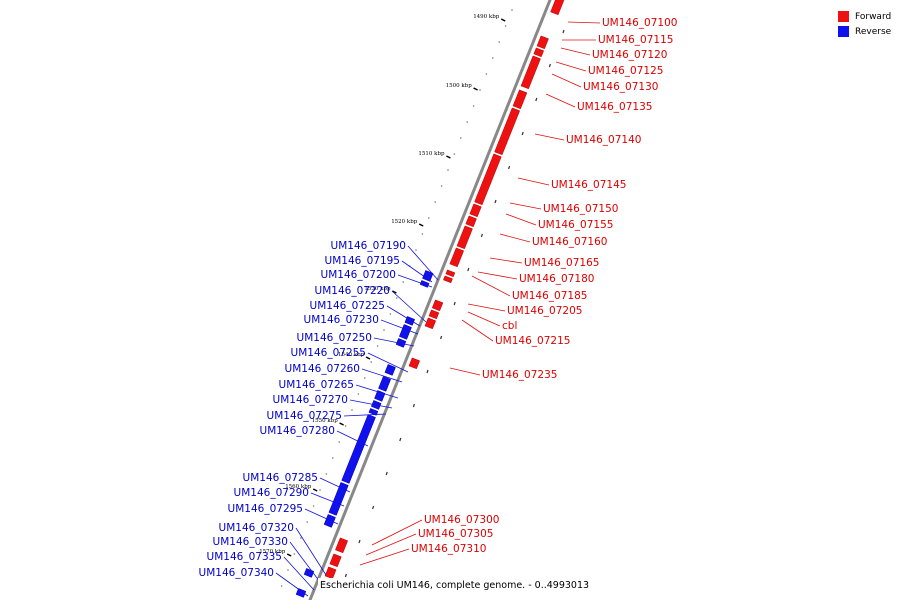  What do you see at coordinates (236, 573) in the screenshot?
I see `reverse-gene-label: UM146_07340` at bounding box center [236, 573].